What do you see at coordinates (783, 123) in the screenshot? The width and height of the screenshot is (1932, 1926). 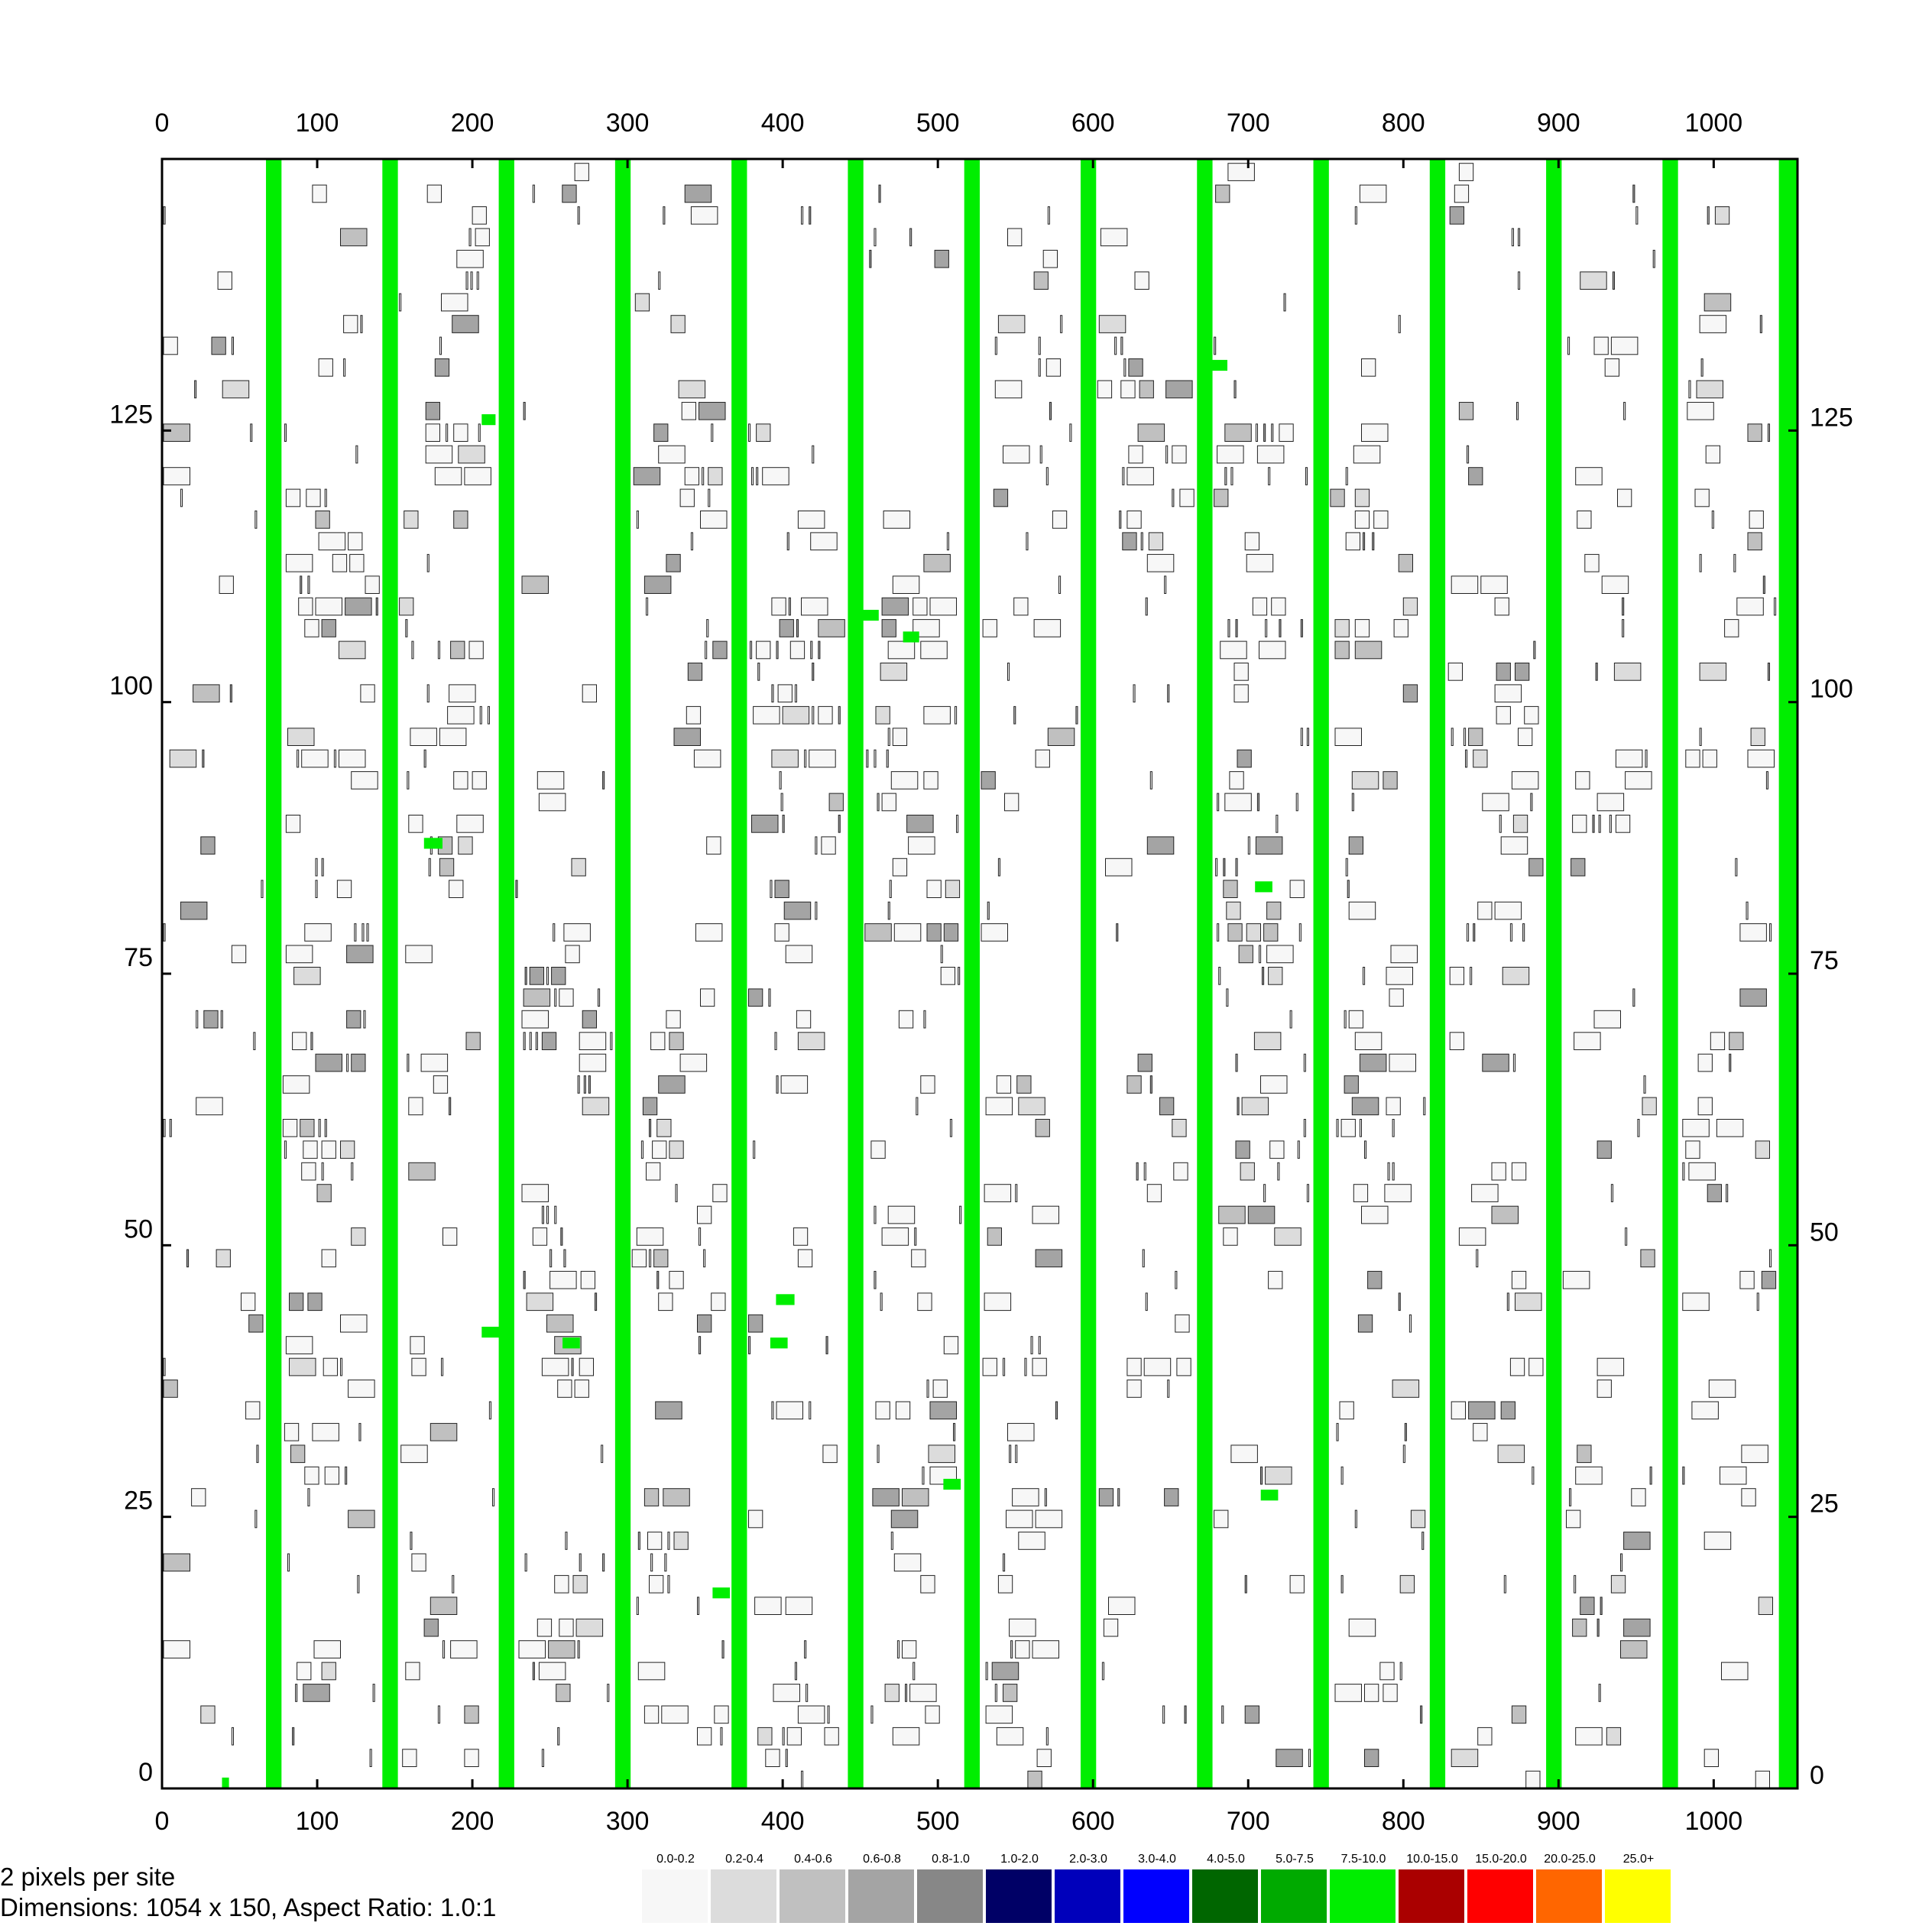 I see `x-tick-label: 400` at bounding box center [783, 123].